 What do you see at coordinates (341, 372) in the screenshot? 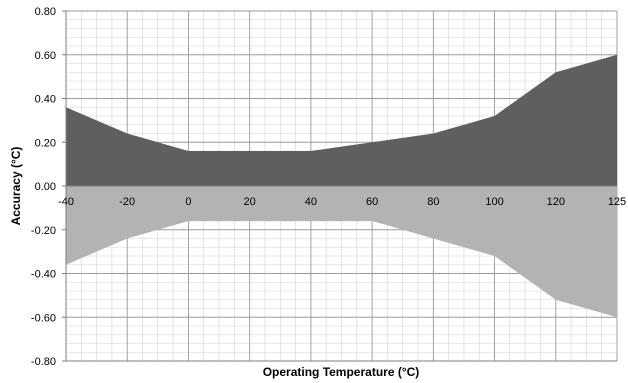
I see `x-axis-title: Operating Temperature (°C)` at bounding box center [341, 372].